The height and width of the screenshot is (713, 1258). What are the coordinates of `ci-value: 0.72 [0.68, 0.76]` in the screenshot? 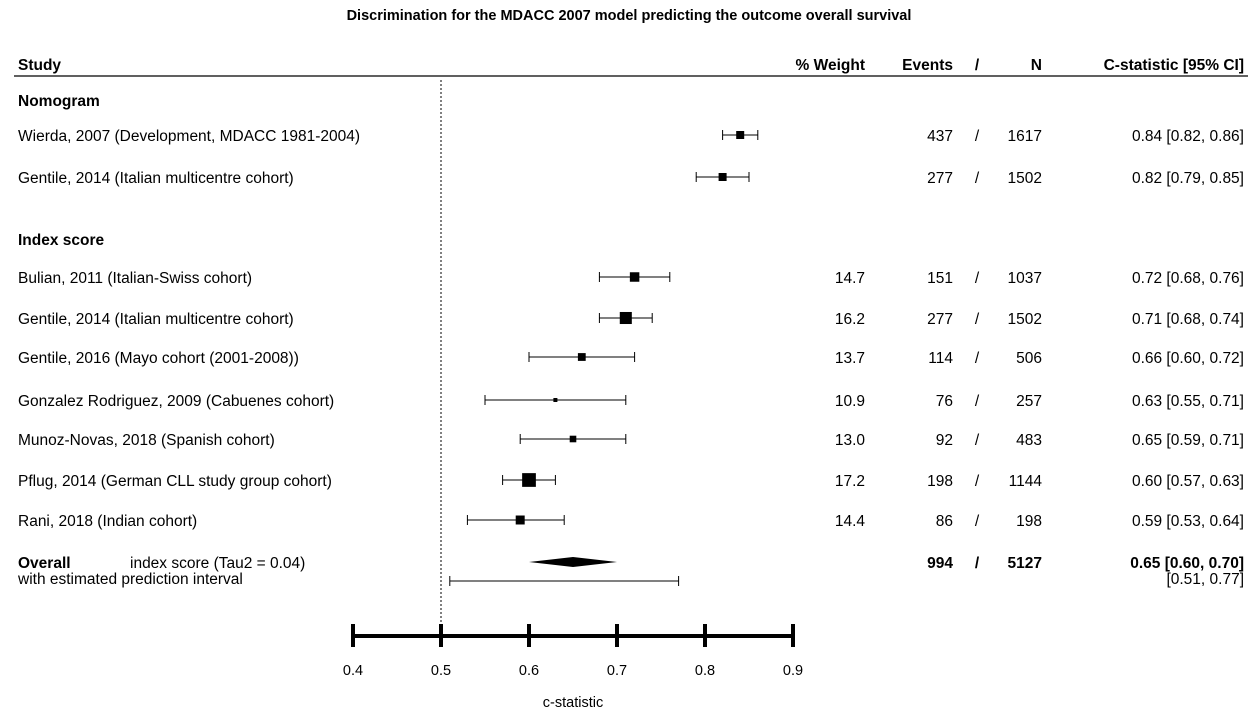 It's located at (1188, 278).